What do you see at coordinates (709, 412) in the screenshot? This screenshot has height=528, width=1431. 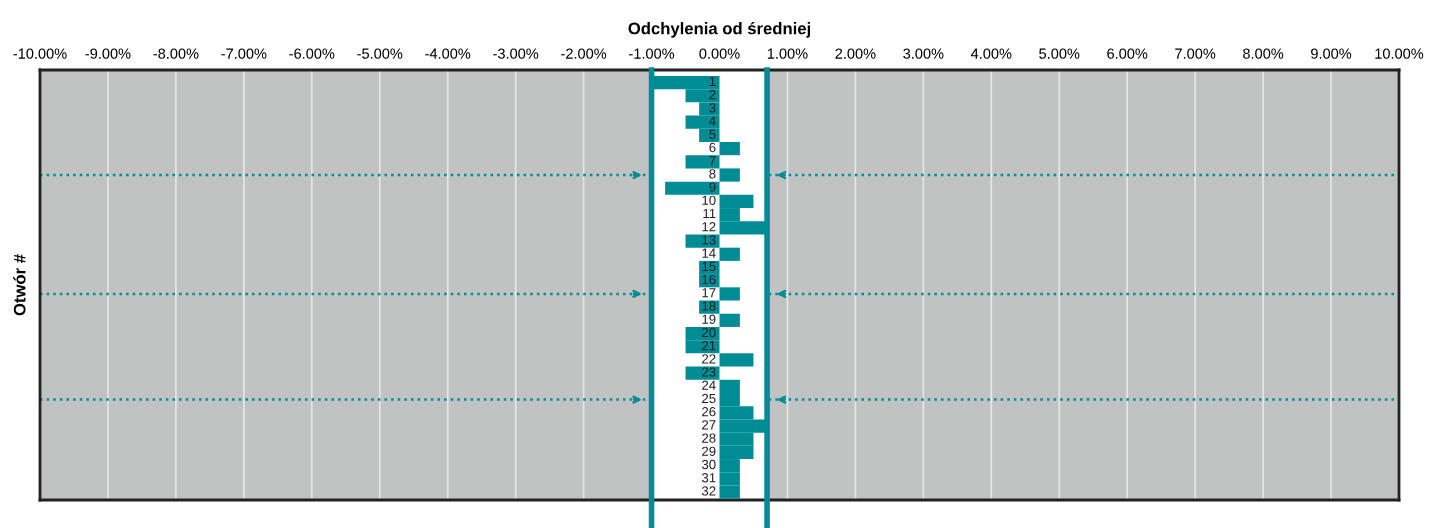 I see `y-tick-label: 26` at bounding box center [709, 412].